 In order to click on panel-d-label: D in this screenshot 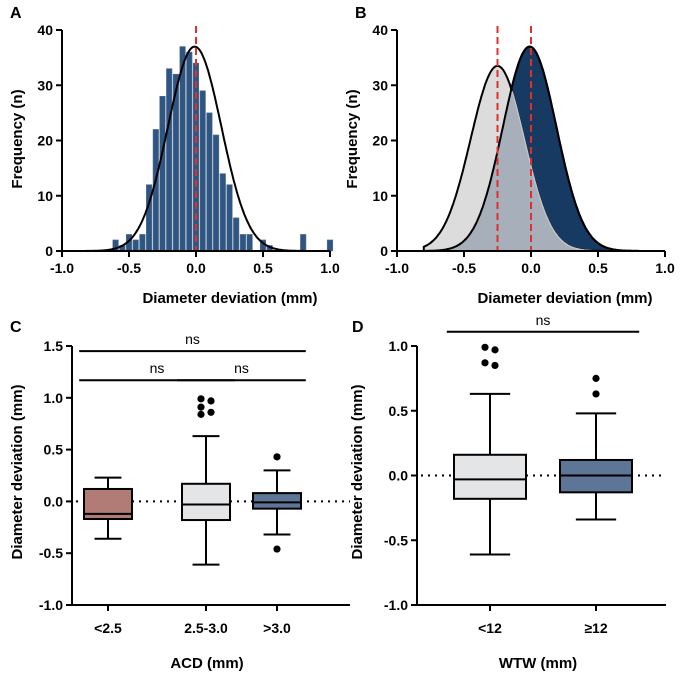, I will do `click(358, 327)`.